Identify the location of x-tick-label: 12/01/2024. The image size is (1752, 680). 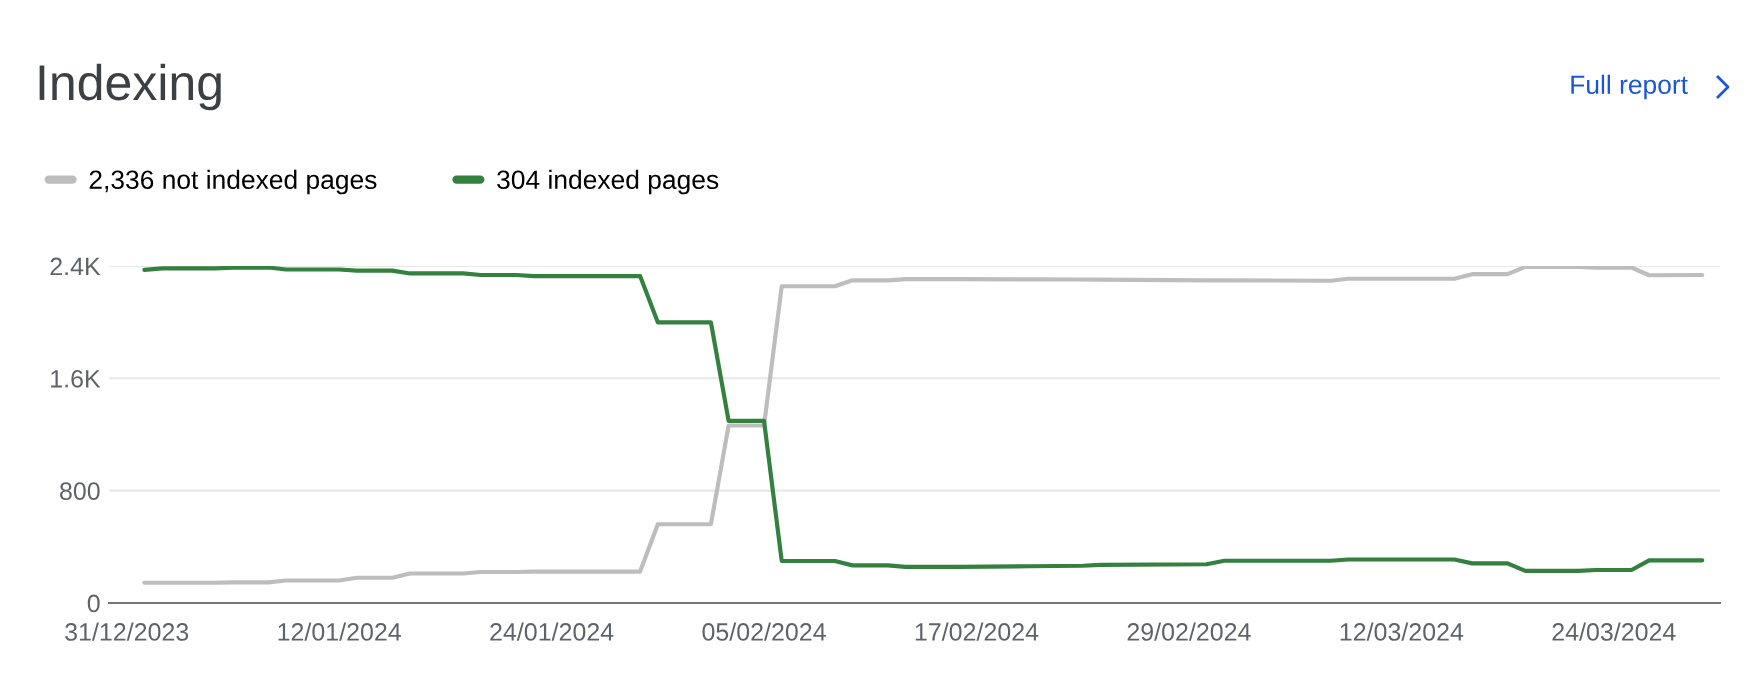
(339, 631).